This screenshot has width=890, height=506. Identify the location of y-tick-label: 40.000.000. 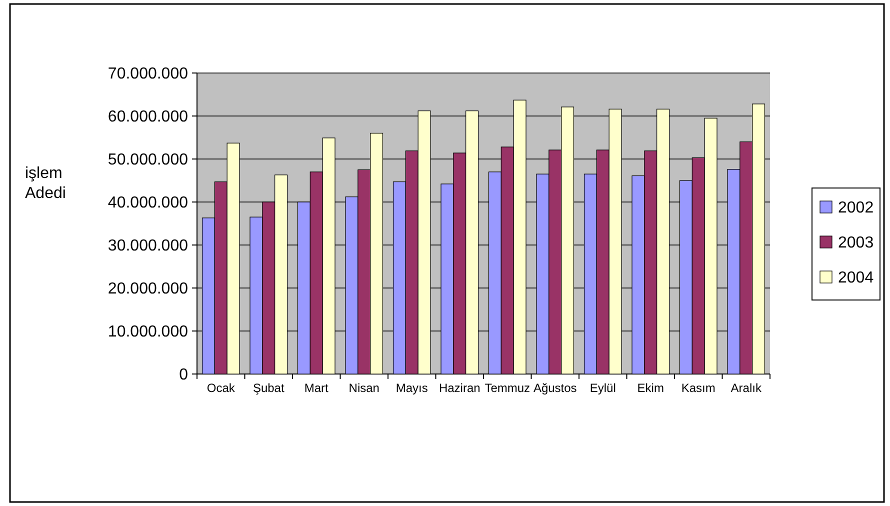
(148, 203).